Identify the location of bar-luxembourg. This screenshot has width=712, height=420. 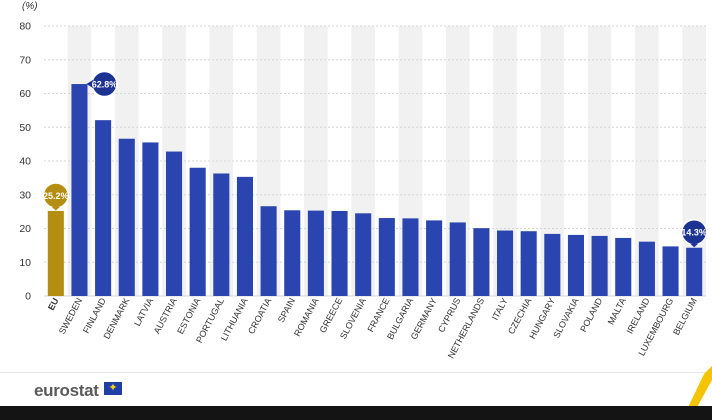
(670, 271).